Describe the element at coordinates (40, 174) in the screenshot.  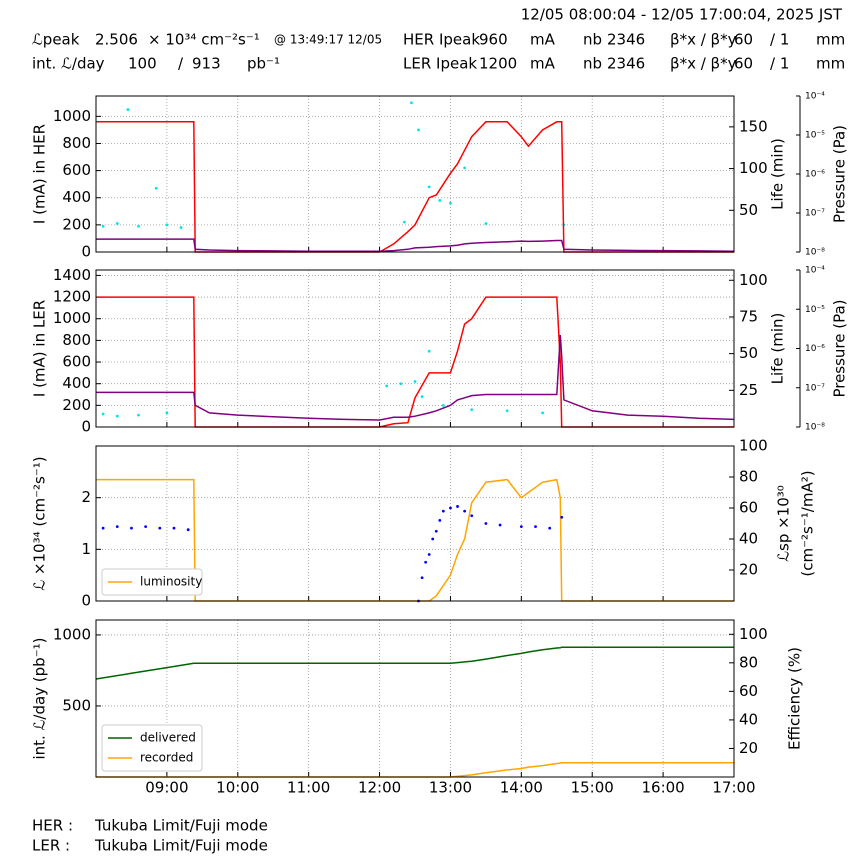
I see `y-axis-label: I (mA) in HER` at that location.